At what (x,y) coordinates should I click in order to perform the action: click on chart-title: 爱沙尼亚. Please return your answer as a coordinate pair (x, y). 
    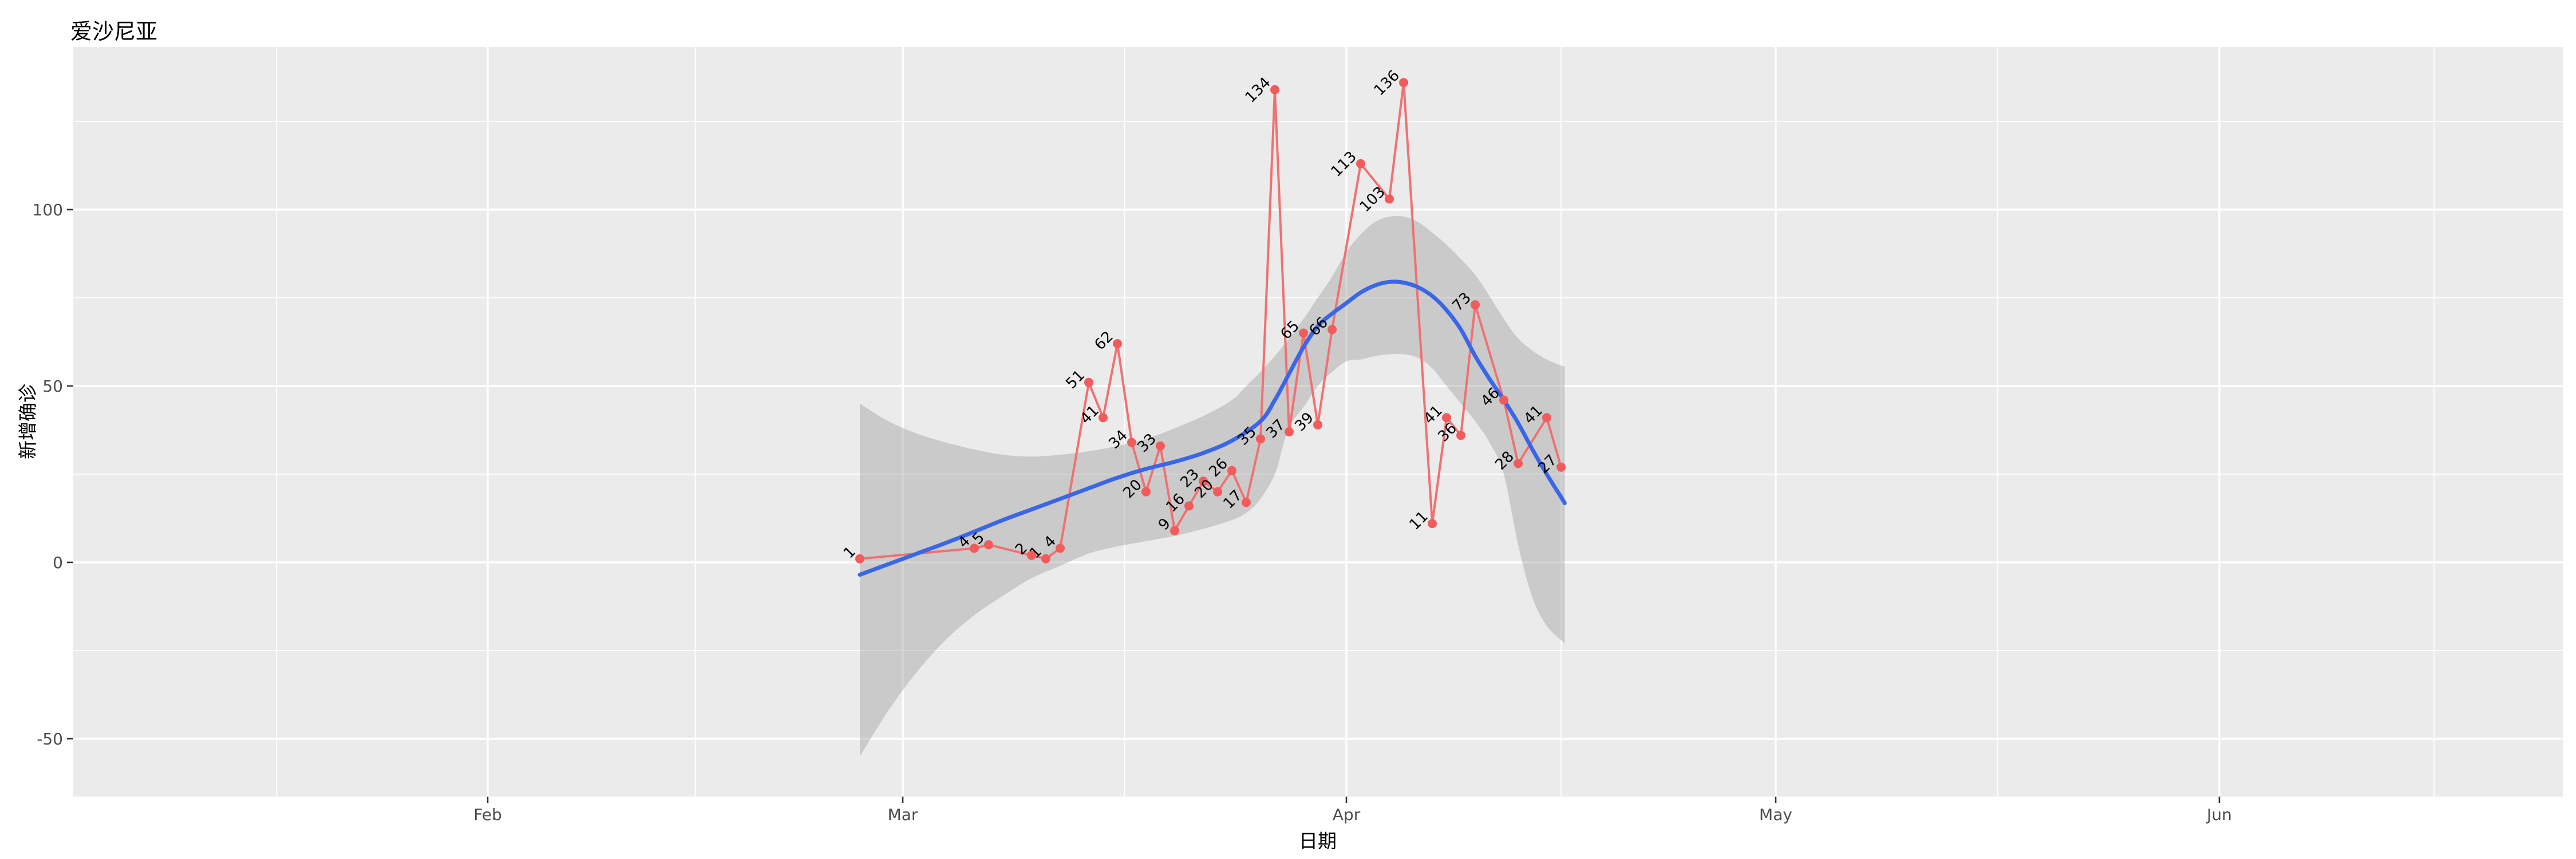
    Looking at the image, I should click on (114, 31).